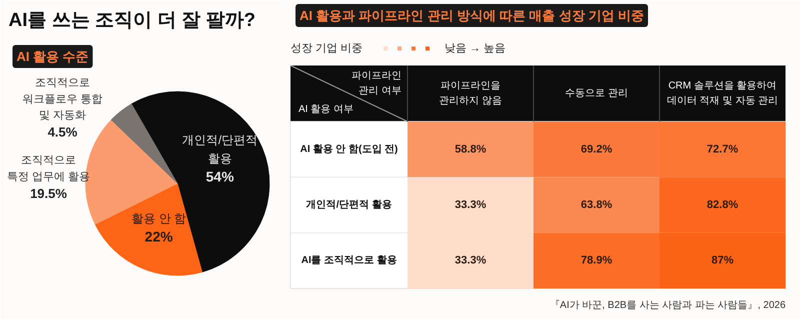  What do you see at coordinates (349, 260) in the screenshot?
I see `y-tick-label: AI를 조직적으로 활용` at bounding box center [349, 260].